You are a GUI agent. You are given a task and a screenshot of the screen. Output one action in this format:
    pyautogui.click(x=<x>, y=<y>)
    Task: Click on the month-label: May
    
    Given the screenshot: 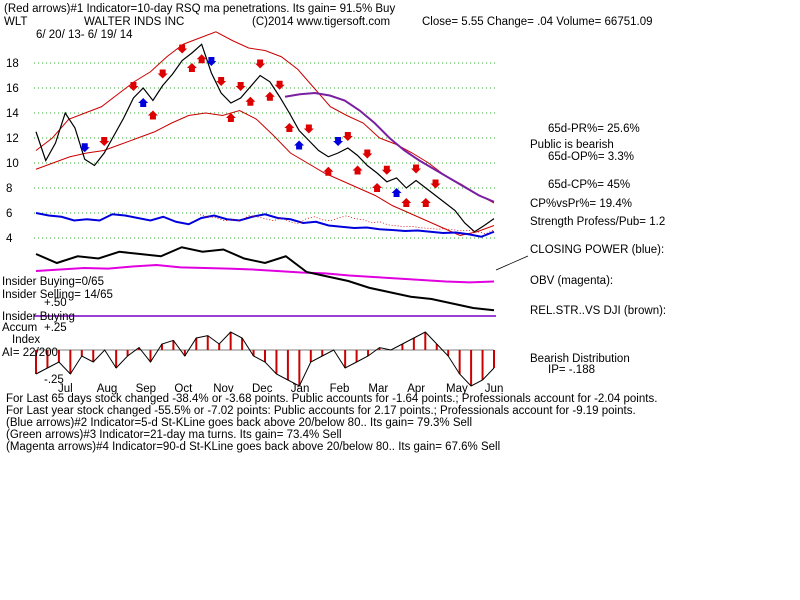 What is the action you would take?
    pyautogui.click(x=457, y=389)
    